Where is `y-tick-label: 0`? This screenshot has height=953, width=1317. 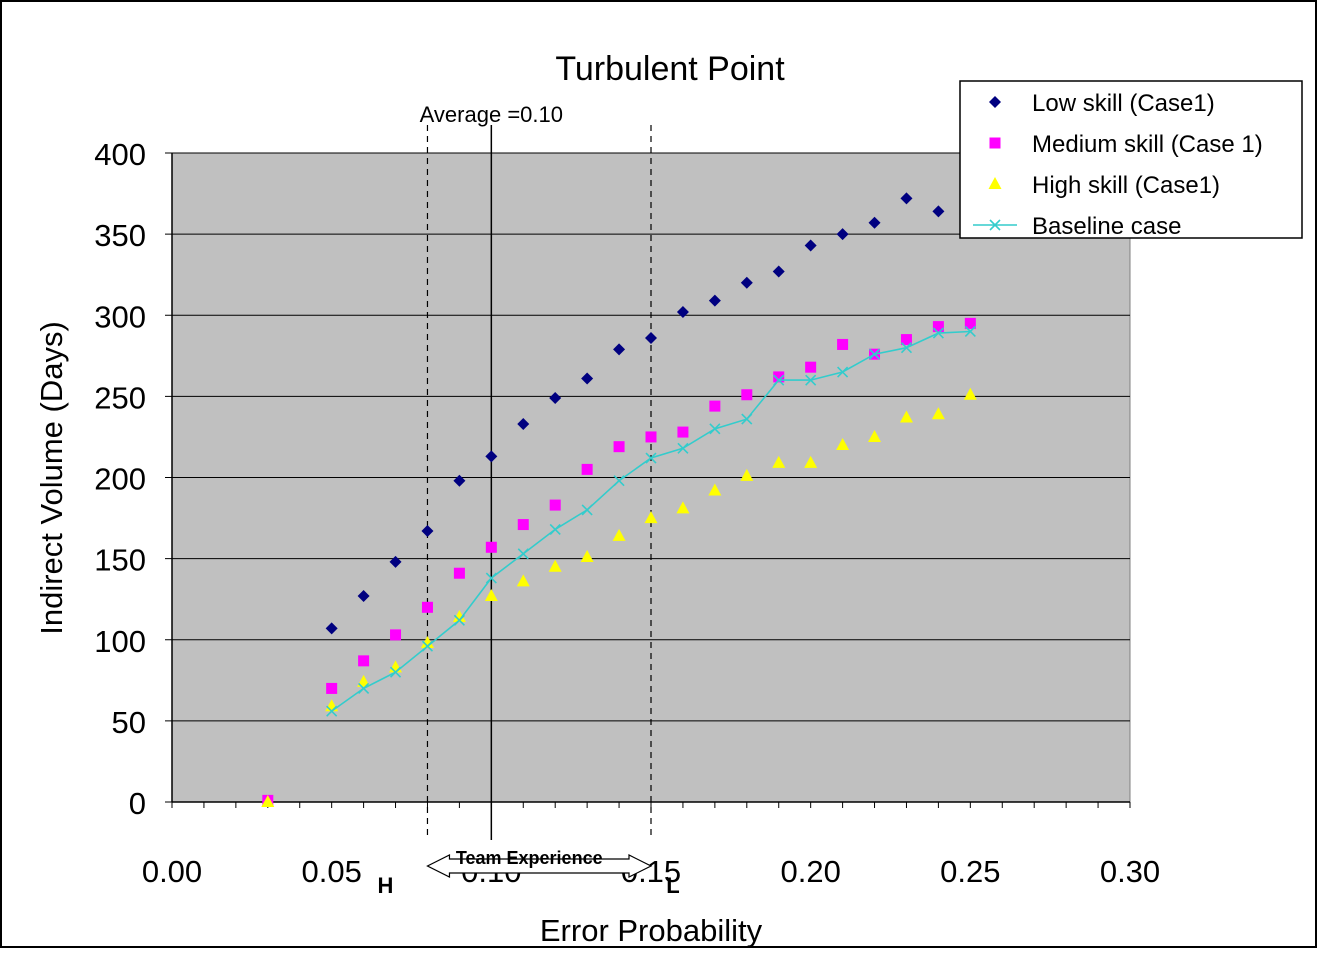 y-tick-label: 0 is located at coordinates (137, 803).